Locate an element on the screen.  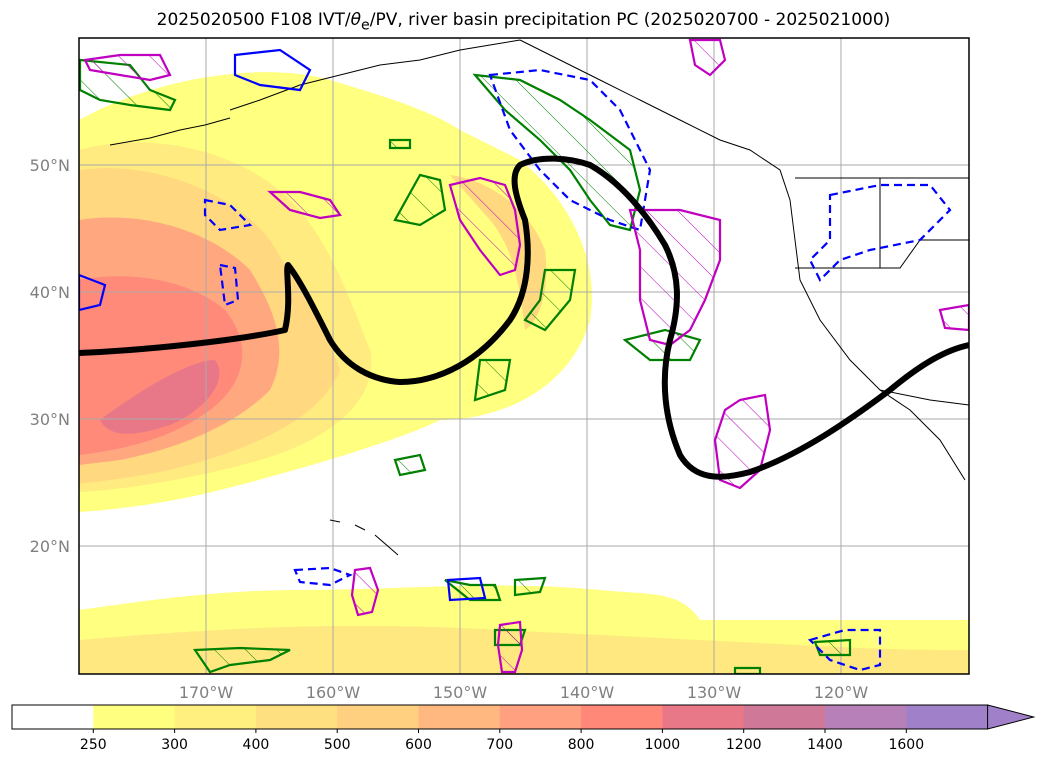
colorbar-tick-label: 1000 is located at coordinates (663, 745).